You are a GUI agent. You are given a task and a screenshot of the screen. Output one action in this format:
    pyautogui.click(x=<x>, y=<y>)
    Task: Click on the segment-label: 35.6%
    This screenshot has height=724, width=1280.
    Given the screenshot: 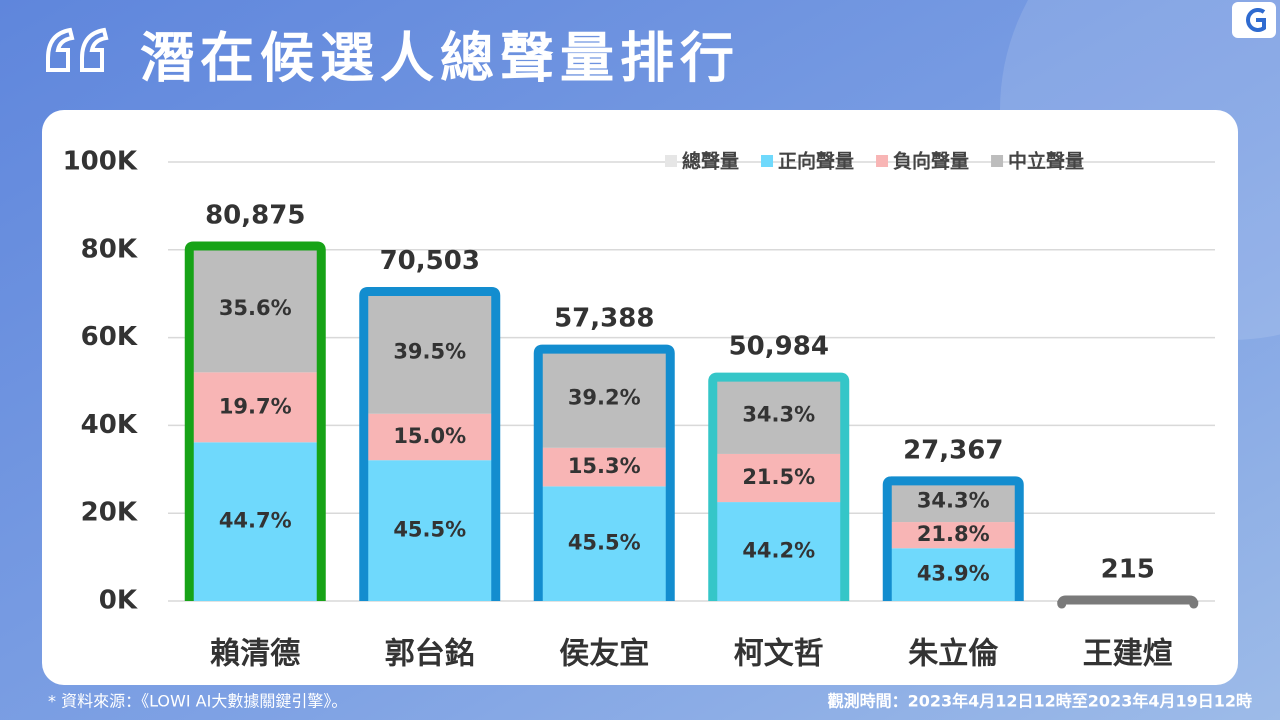 What is the action you would take?
    pyautogui.click(x=255, y=308)
    